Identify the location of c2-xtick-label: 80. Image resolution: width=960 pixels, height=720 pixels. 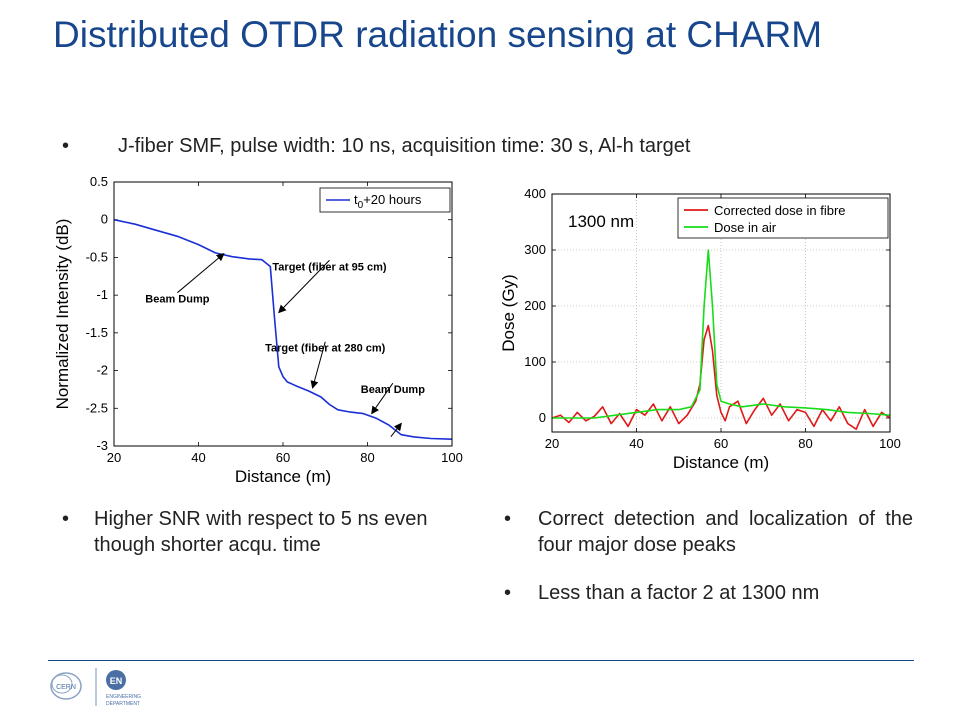
(805, 443).